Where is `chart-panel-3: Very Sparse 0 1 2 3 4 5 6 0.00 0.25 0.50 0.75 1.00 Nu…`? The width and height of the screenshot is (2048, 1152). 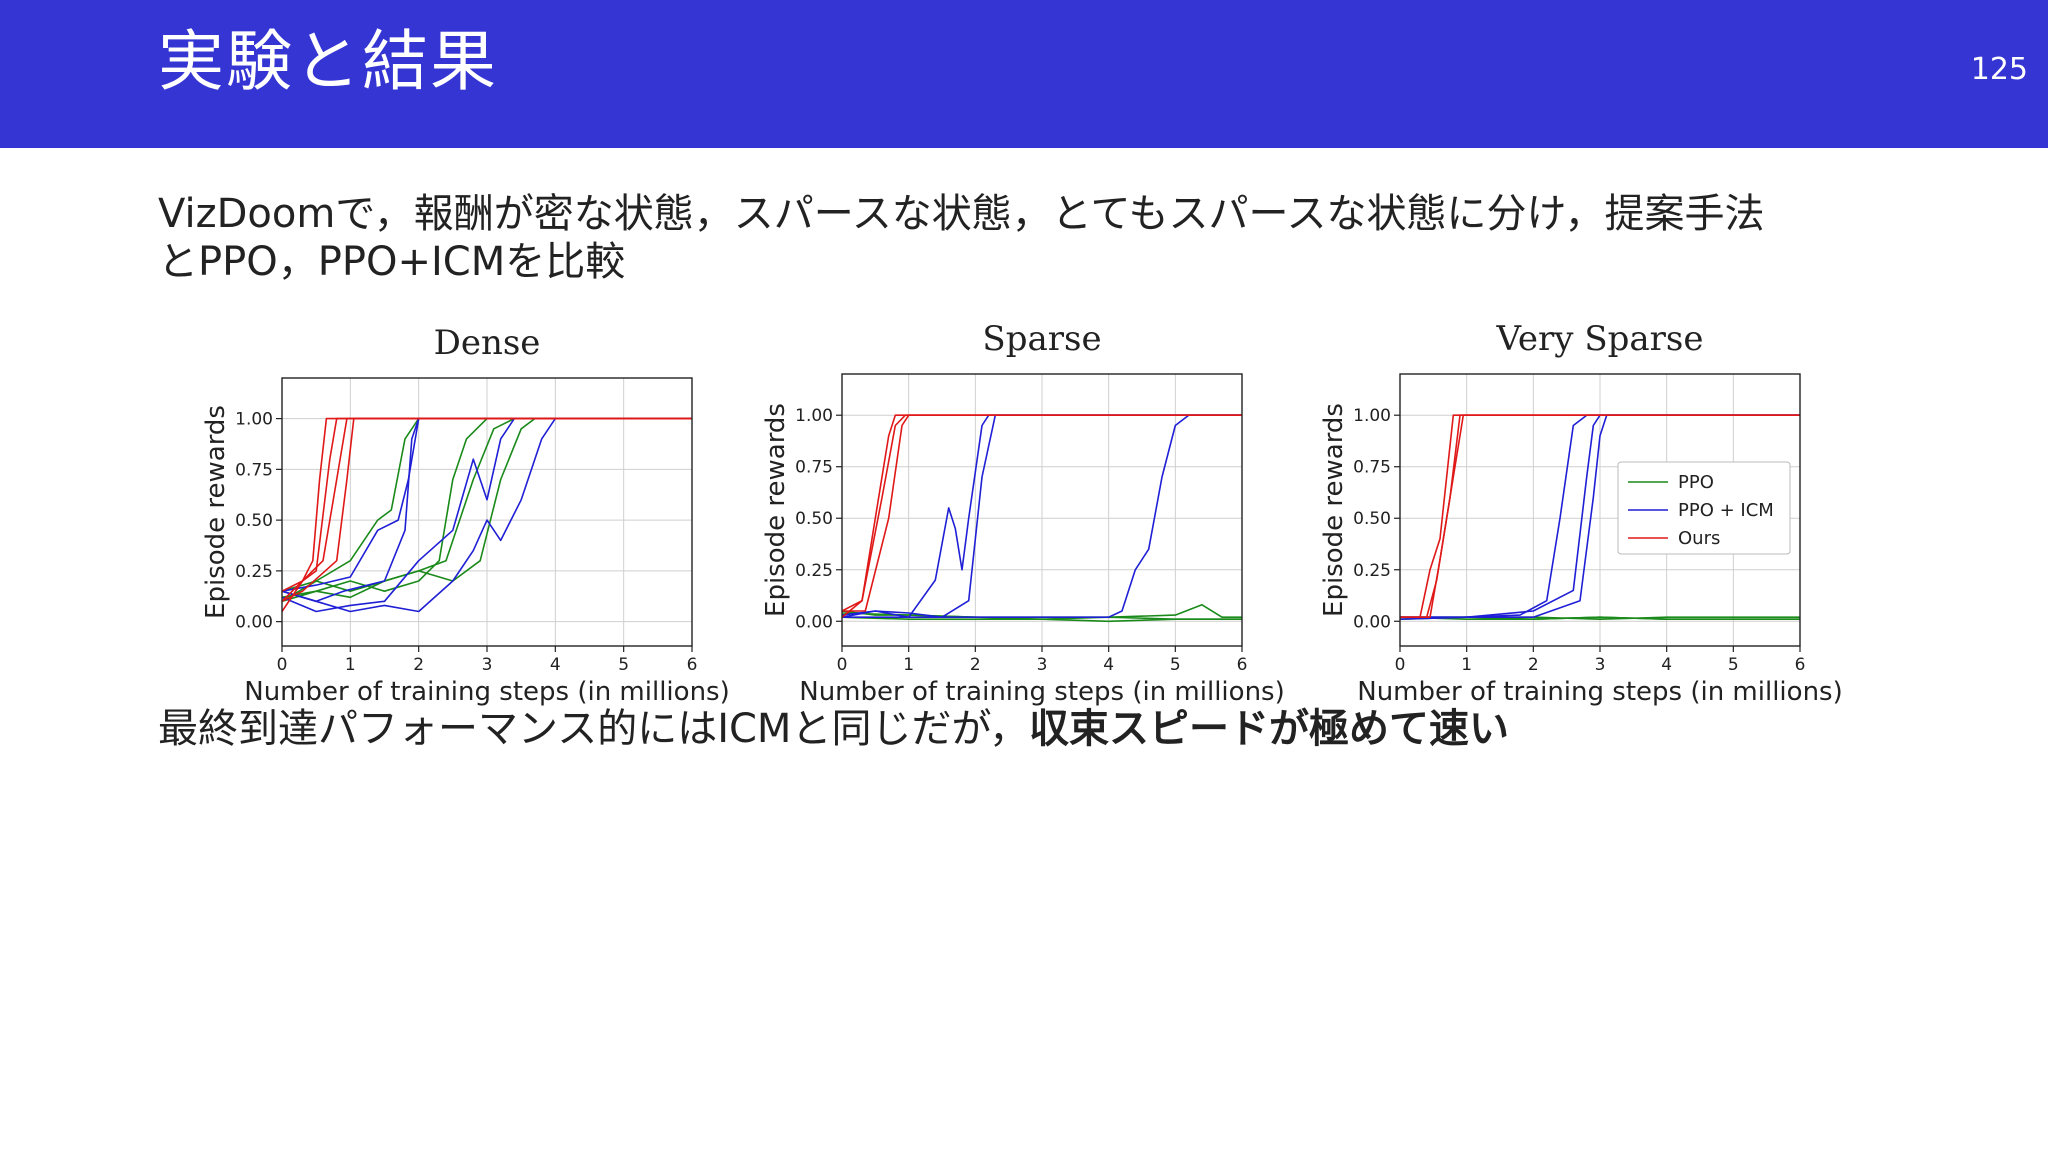 chart-panel-3: Very Sparse 0 1 2 3 4 5 6 0.00 0.25 0.50 0.75 1.00 Nu… is located at coordinates (1581, 513).